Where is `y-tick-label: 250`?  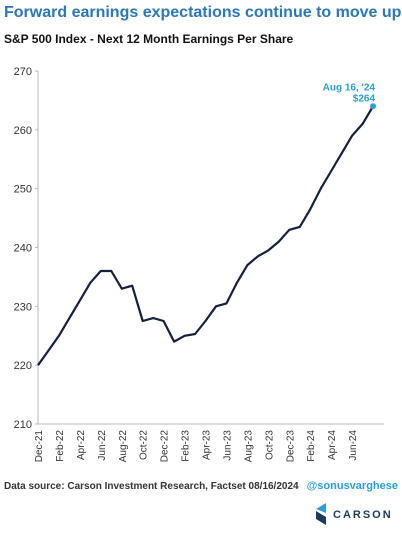 y-tick-label: 250 is located at coordinates (23, 190).